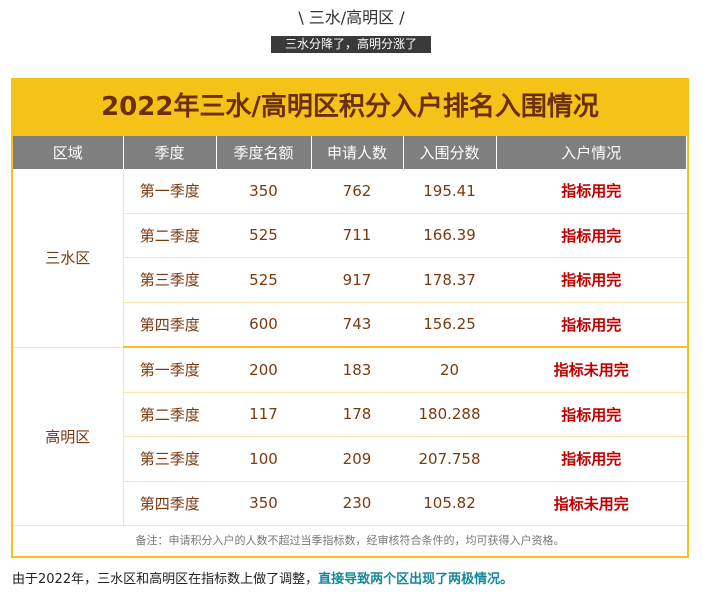 The width and height of the screenshot is (703, 593). I want to click on cell: 195.41, so click(449, 191).